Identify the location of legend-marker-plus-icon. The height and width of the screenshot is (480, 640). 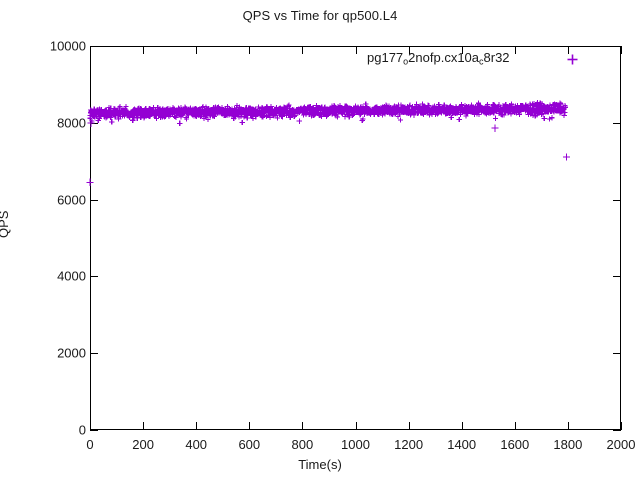
(572, 59).